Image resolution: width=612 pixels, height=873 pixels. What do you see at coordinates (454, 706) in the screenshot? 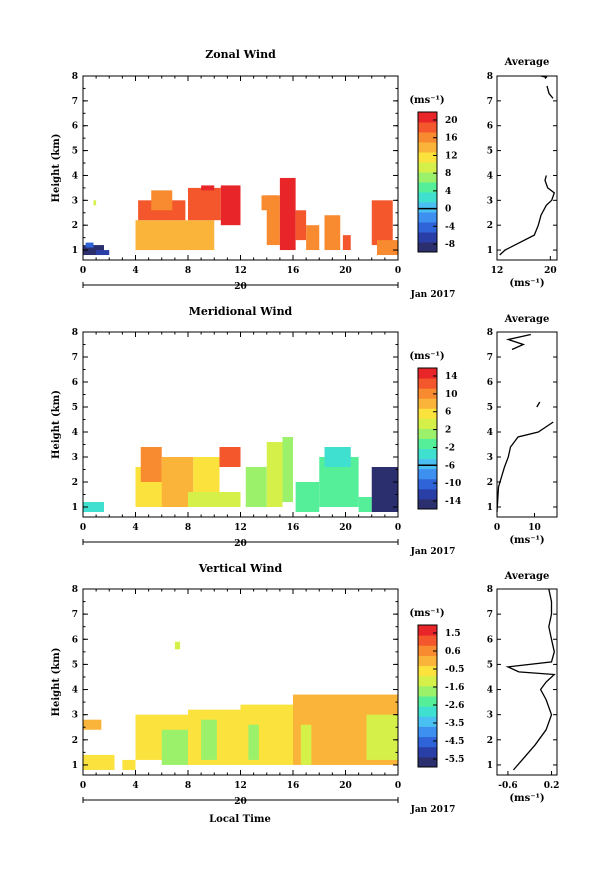
I see `colorbar-tick-label: -2.6` at bounding box center [454, 706].